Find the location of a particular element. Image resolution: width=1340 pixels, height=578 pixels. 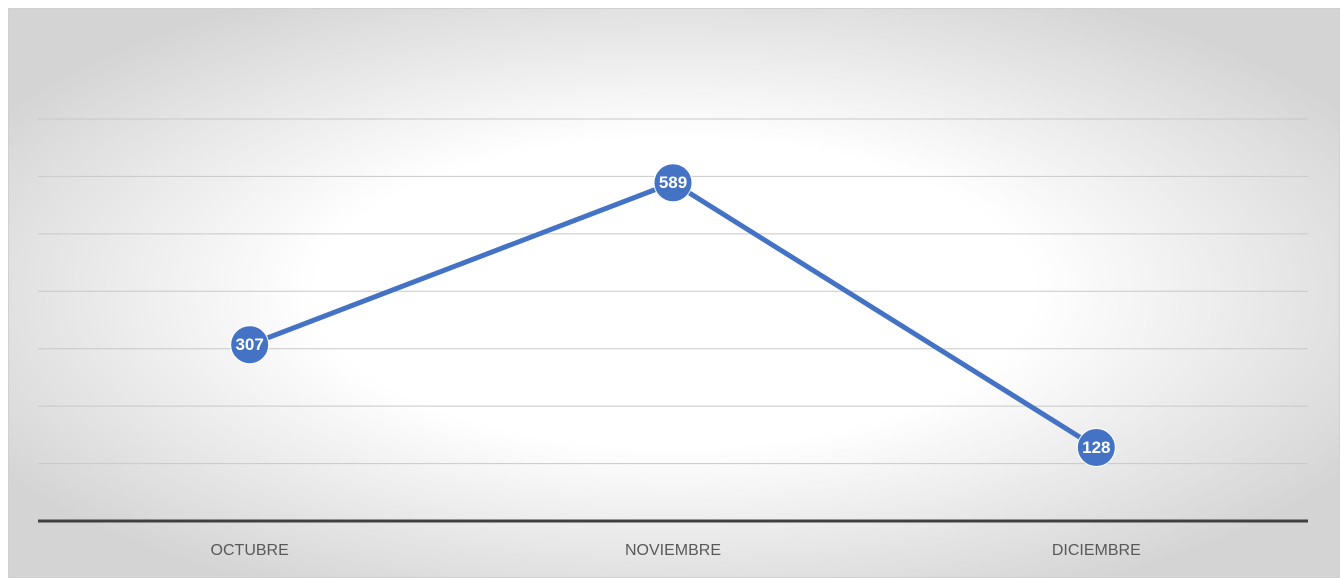

x-tick-label: NOVIEMBRE is located at coordinates (673, 550).